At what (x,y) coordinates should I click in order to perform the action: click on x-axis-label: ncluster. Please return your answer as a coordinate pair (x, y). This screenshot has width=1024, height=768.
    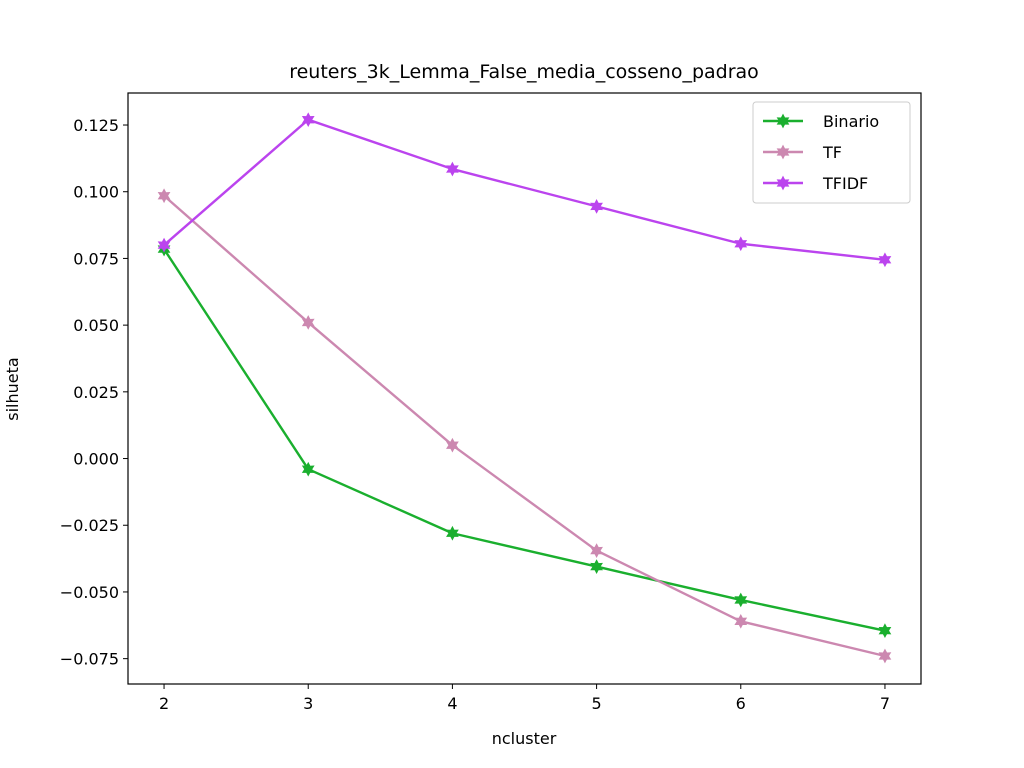
    Looking at the image, I should click on (524, 738).